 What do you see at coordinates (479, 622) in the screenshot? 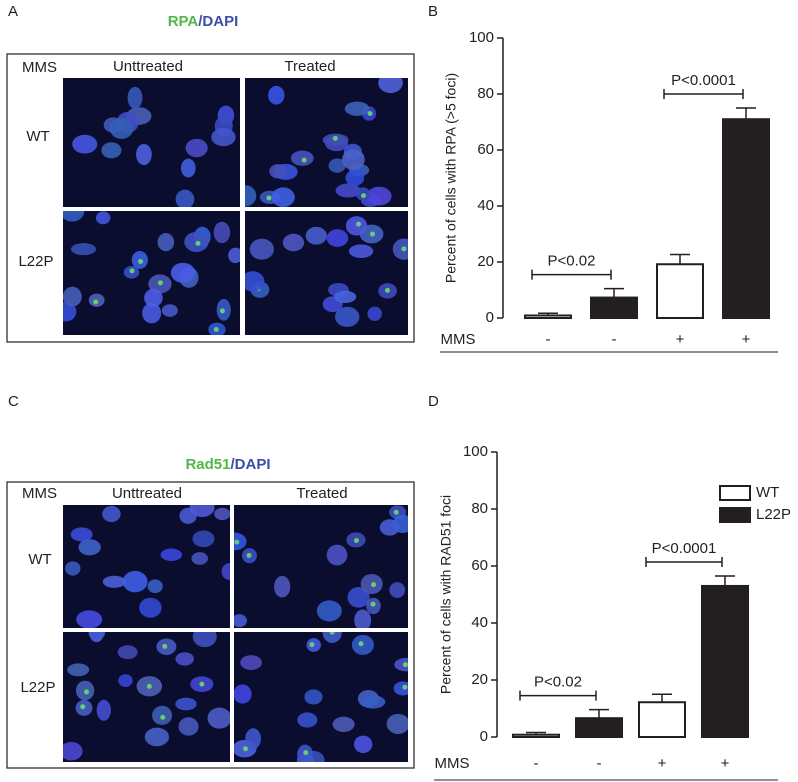
I see `y-tick-label: 40` at bounding box center [479, 622].